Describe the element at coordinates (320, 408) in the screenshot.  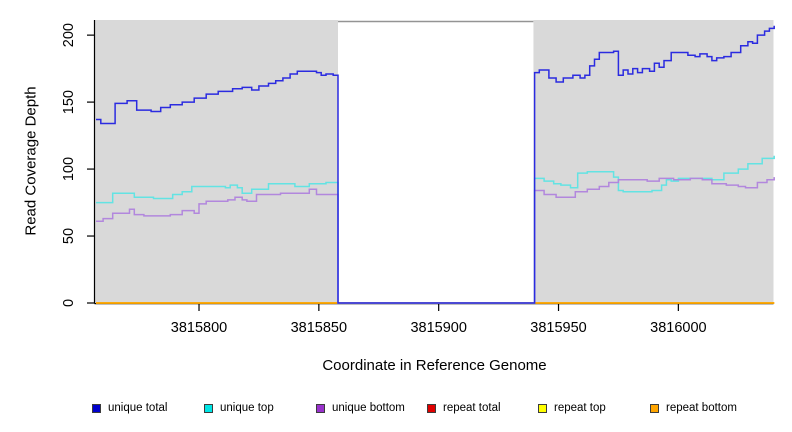
I see `legend-swatch-unique-bottom` at that location.